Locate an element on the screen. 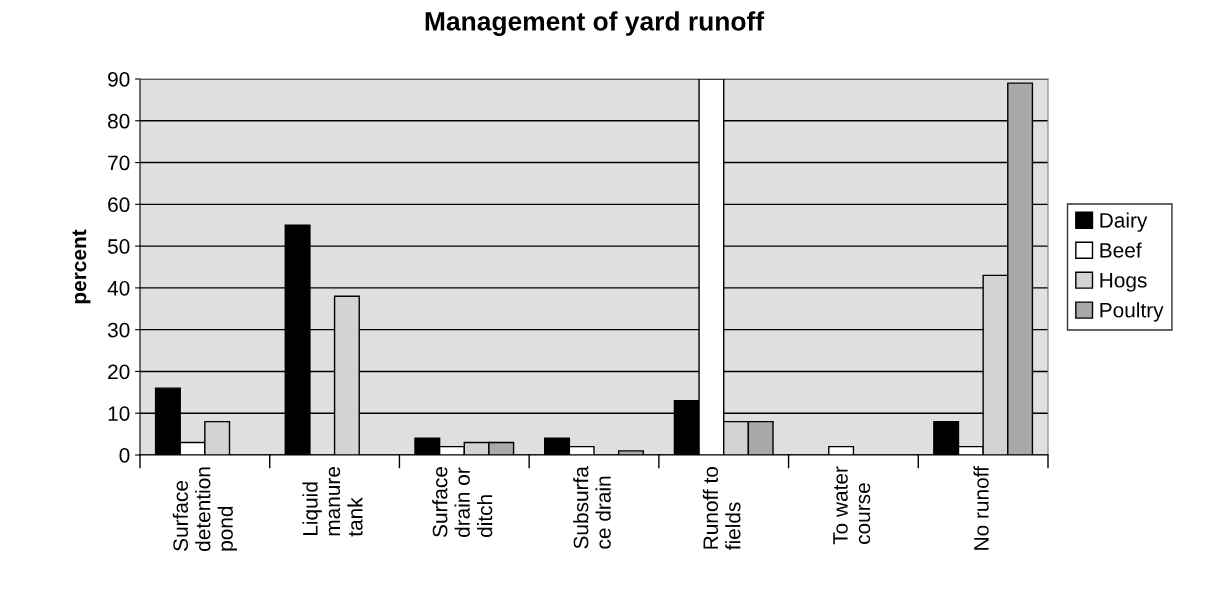 The width and height of the screenshot is (1218, 616). y-tick-label: 80 is located at coordinates (119, 121).